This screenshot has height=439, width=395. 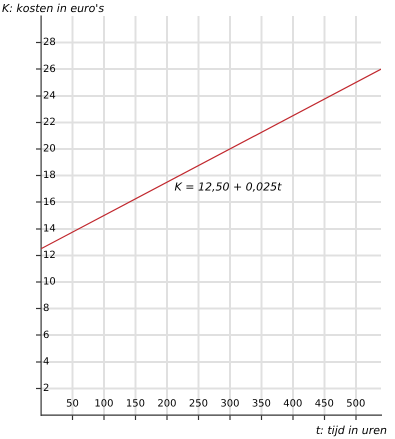 What do you see at coordinates (228, 187) in the screenshot?
I see `annotation: K = 12,50 + 0,025t` at bounding box center [228, 187].